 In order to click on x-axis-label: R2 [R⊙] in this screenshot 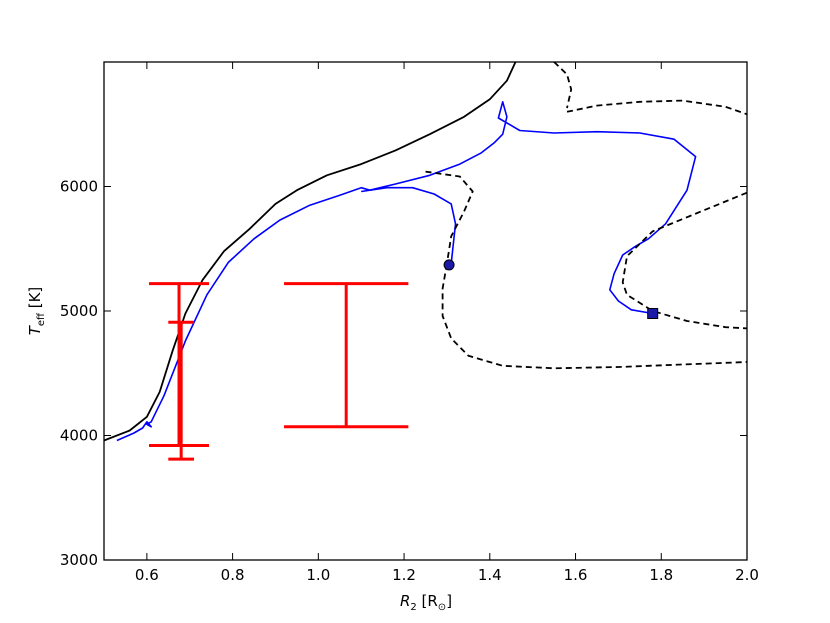, I will do `click(426, 602)`.